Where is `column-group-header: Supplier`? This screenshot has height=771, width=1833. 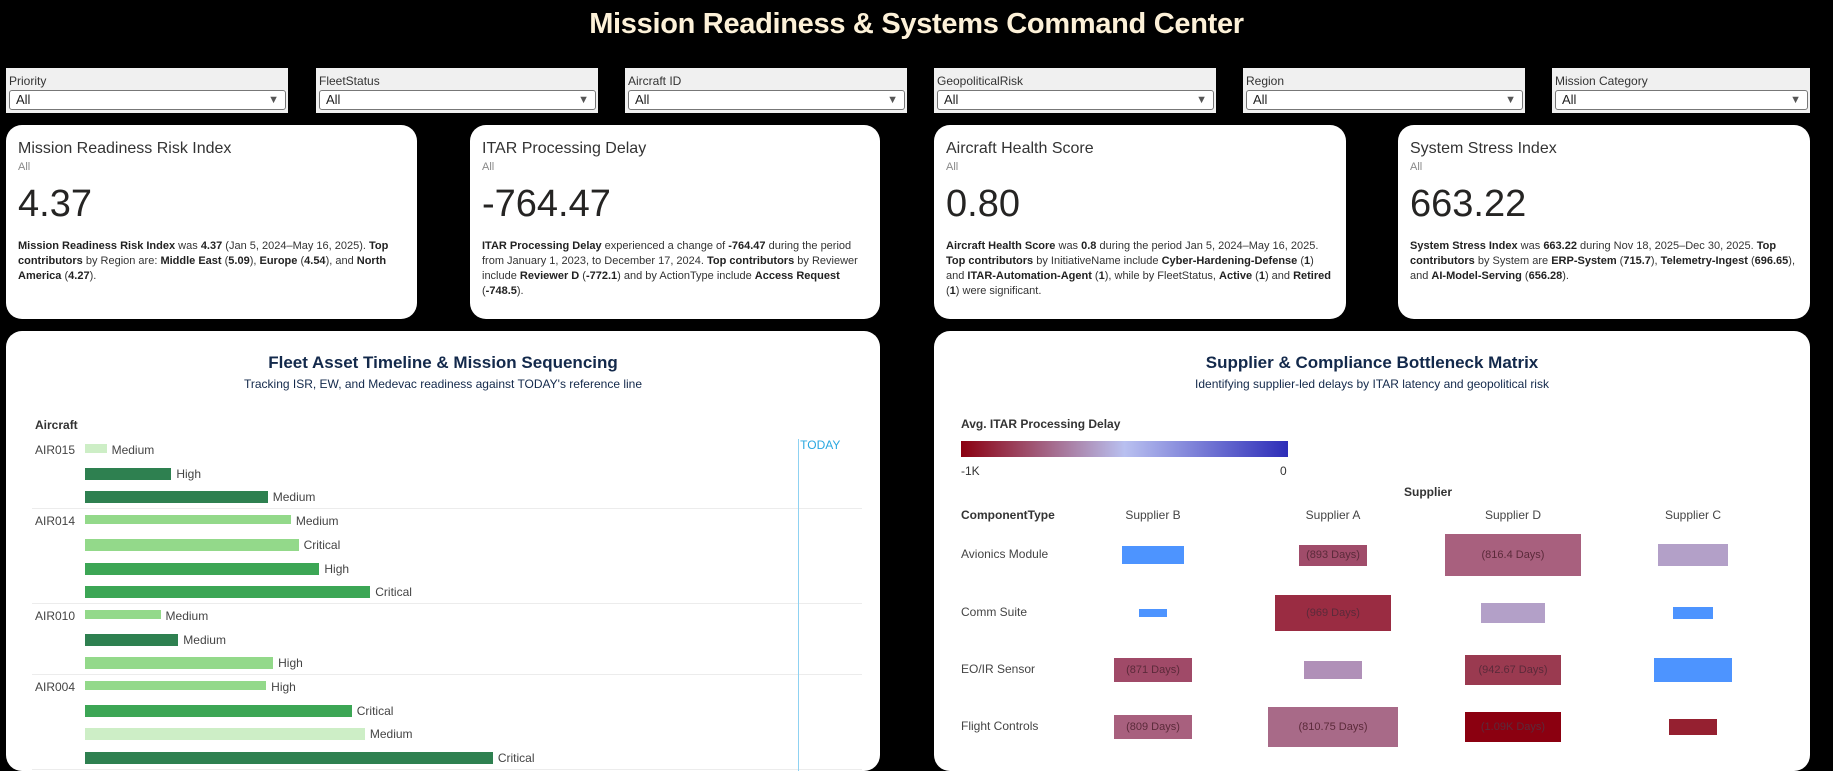 column-group-header: Supplier is located at coordinates (1428, 492).